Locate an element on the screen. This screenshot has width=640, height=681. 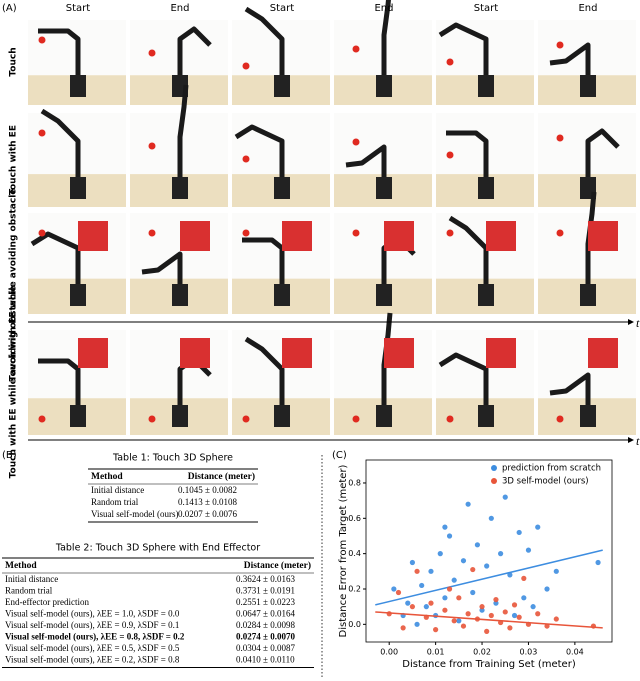
table-cell: 0.0274 ± 0.0070 is located at coordinates (265, 637).